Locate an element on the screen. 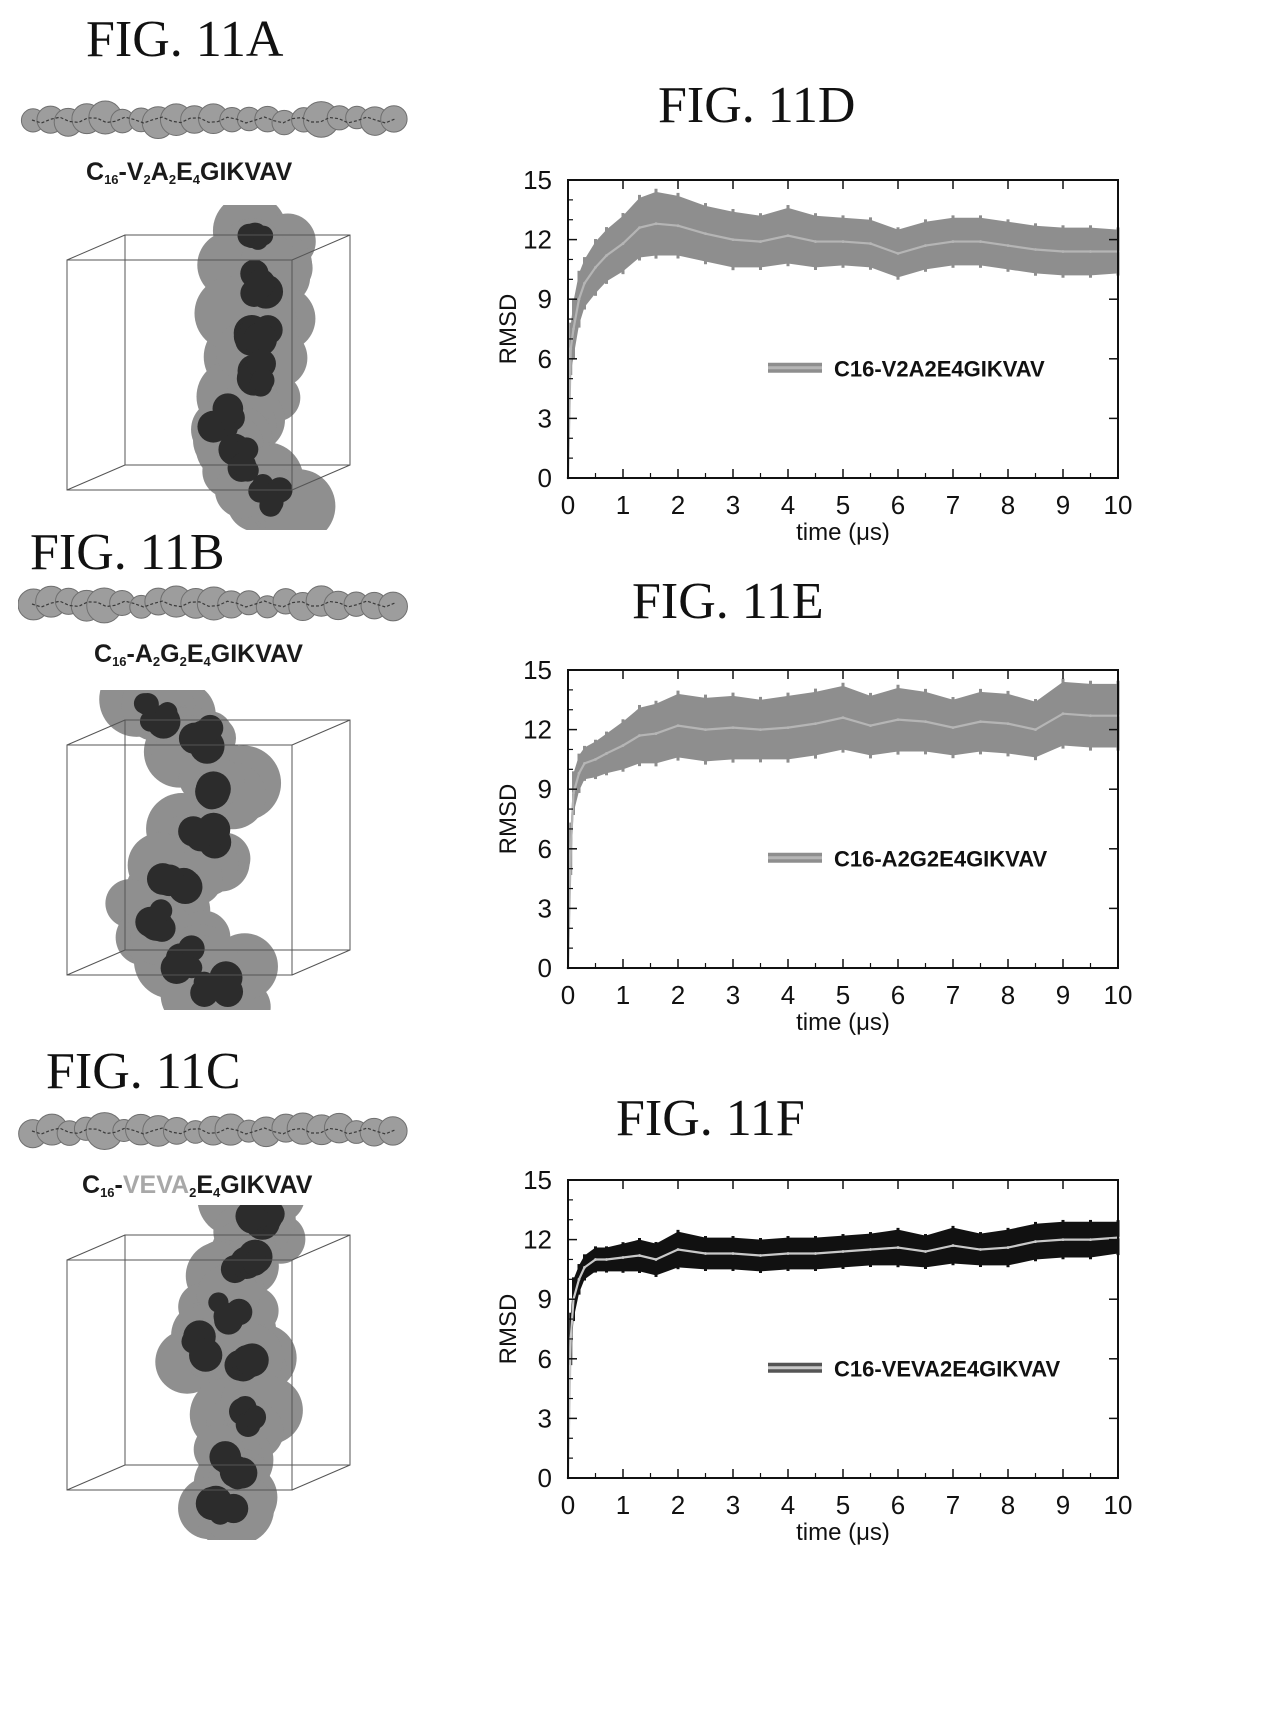  y-axis-label: RMSD is located at coordinates (508, 1329).